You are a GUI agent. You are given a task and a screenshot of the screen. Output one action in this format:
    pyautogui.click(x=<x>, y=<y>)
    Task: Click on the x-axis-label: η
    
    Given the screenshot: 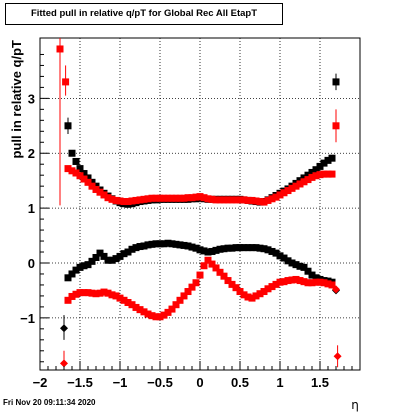 What is the action you would take?
    pyautogui.click(x=355, y=405)
    